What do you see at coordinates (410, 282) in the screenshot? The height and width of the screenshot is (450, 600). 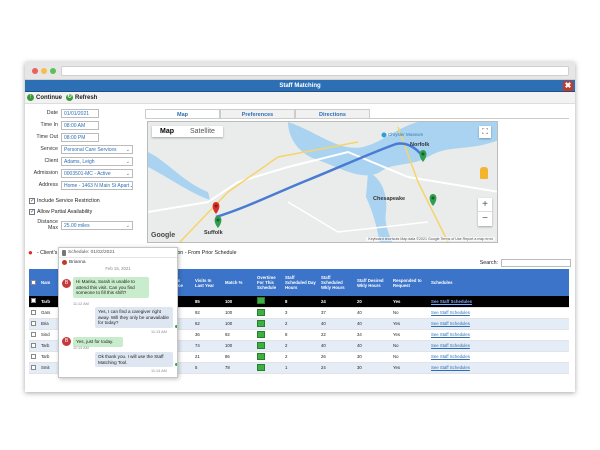 I see `col-responded: Responded to Request` at bounding box center [410, 282].